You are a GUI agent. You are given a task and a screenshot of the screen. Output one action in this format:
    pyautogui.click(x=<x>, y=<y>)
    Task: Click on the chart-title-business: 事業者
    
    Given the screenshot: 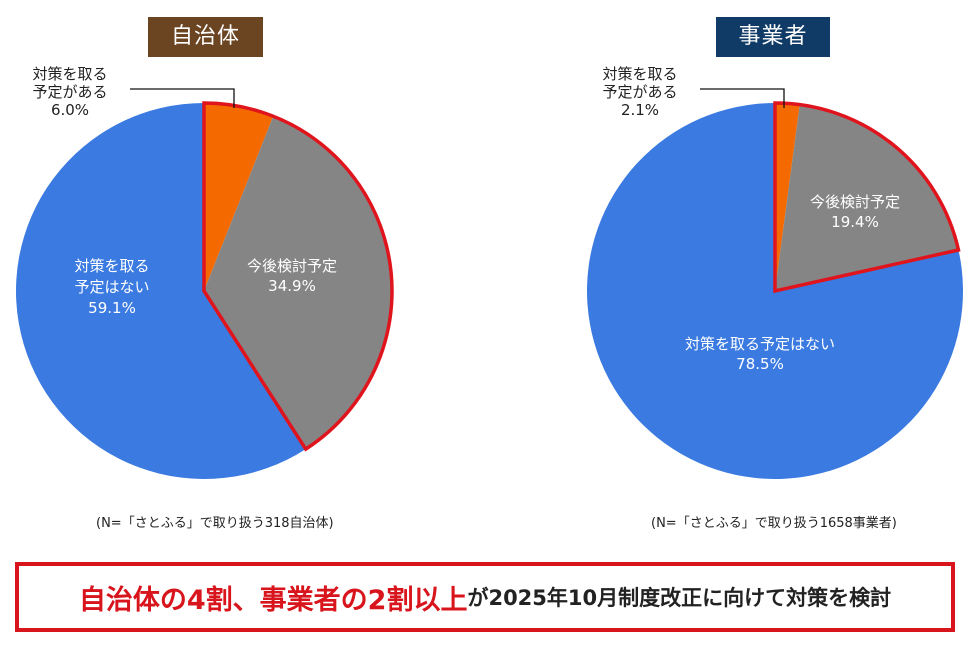 What is the action you would take?
    pyautogui.click(x=773, y=37)
    